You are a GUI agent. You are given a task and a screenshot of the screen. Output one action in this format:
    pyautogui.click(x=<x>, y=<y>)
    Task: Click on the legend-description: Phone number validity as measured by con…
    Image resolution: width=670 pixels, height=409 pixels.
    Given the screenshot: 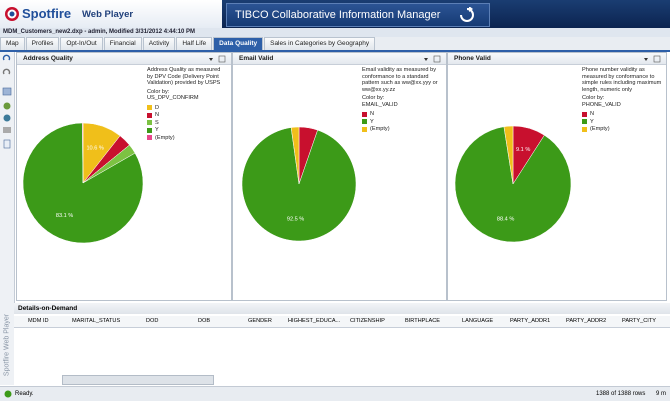 What is the action you would take?
    pyautogui.click(x=622, y=80)
    